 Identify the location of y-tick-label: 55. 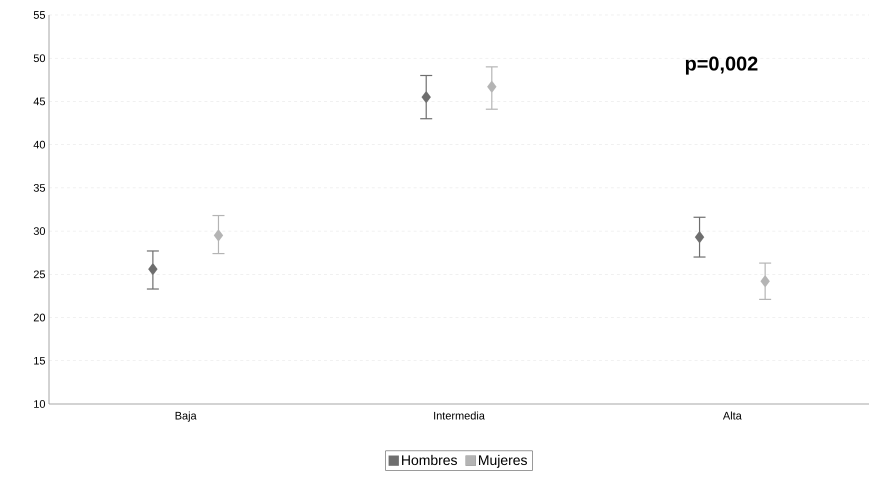
(40, 15).